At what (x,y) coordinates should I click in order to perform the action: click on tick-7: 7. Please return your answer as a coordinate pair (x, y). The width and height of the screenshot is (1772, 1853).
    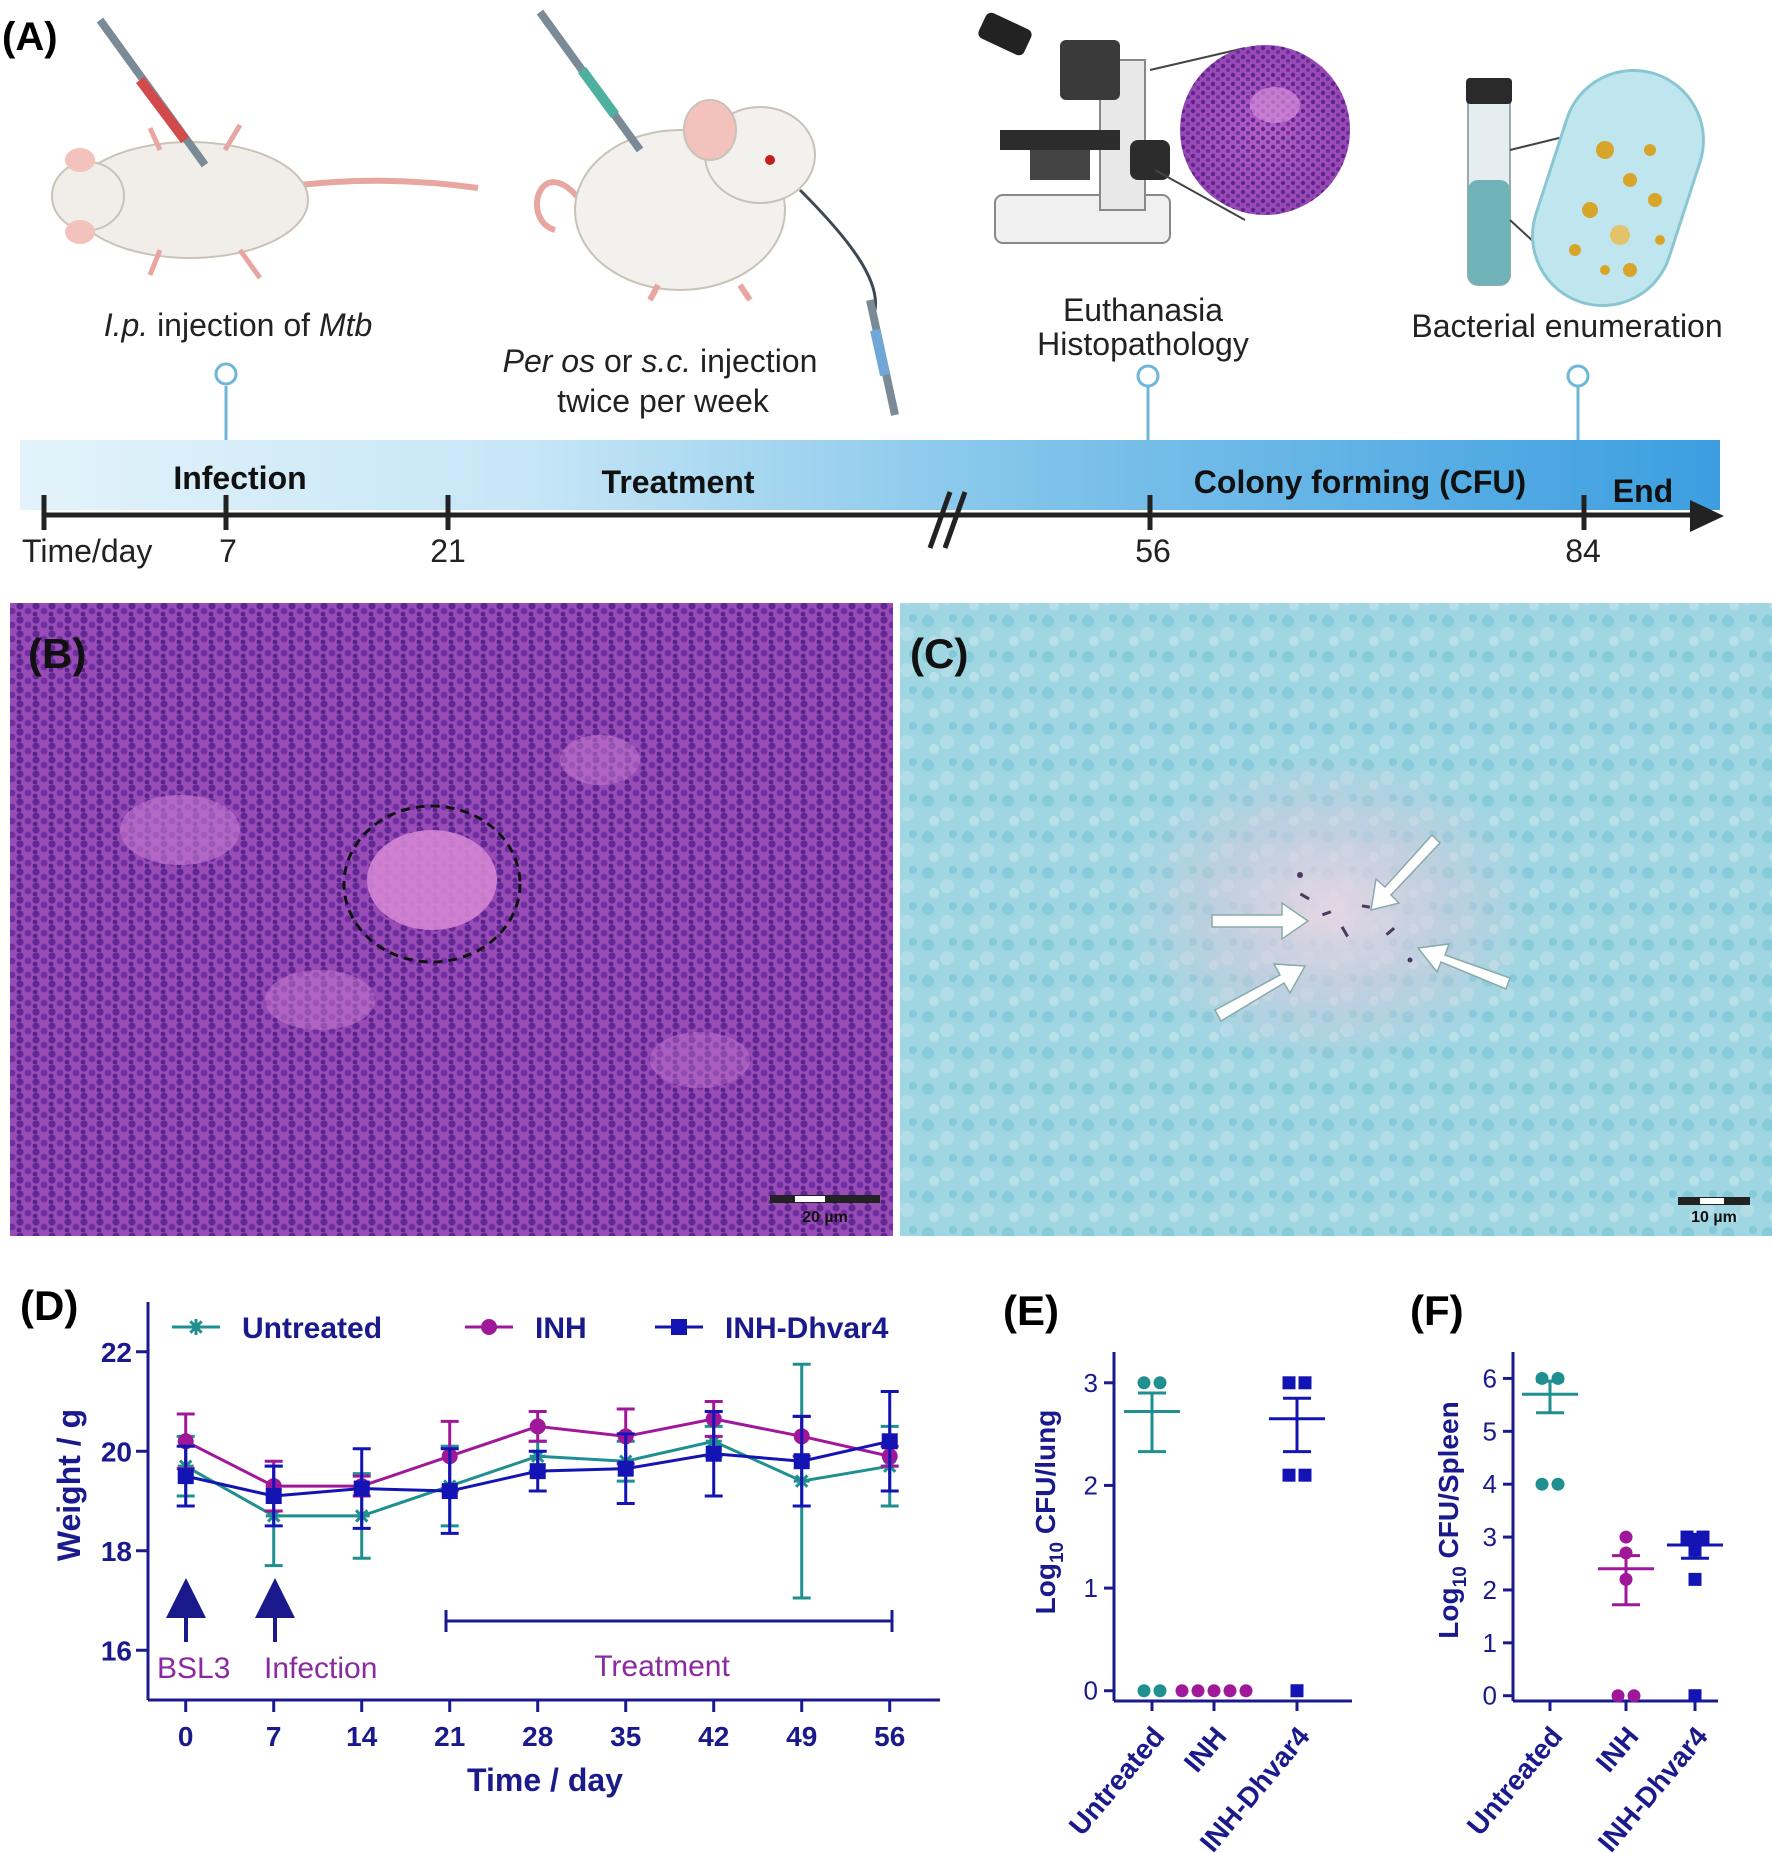
    Looking at the image, I should click on (228, 551).